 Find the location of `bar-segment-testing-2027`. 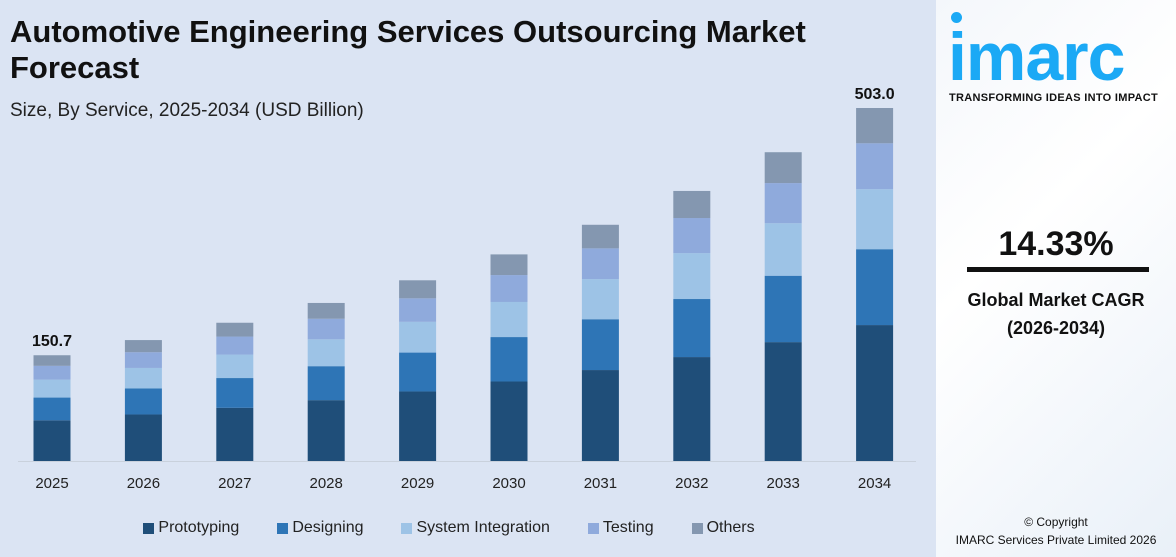

bar-segment-testing-2027 is located at coordinates (235, 345).